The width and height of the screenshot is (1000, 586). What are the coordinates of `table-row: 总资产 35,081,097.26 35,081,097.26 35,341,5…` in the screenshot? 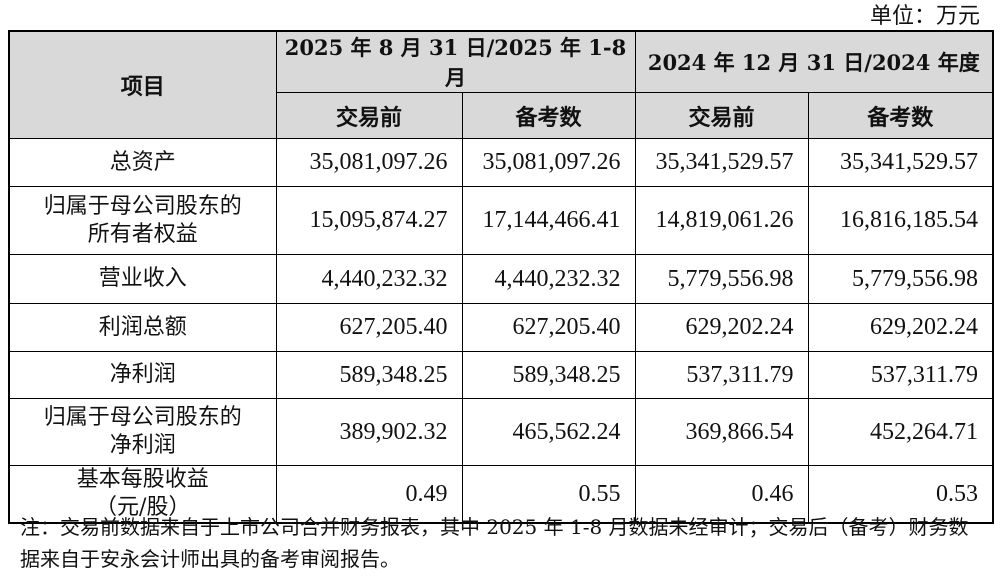 It's located at (501, 162).